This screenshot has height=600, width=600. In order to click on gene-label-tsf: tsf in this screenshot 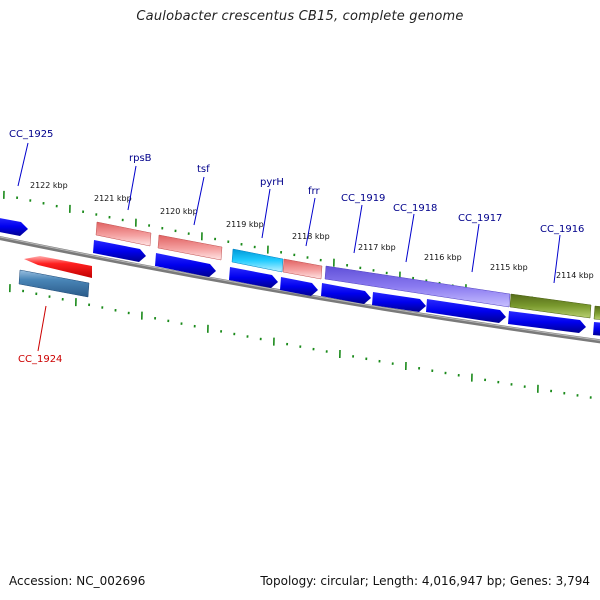, I will do `click(203, 169)`.